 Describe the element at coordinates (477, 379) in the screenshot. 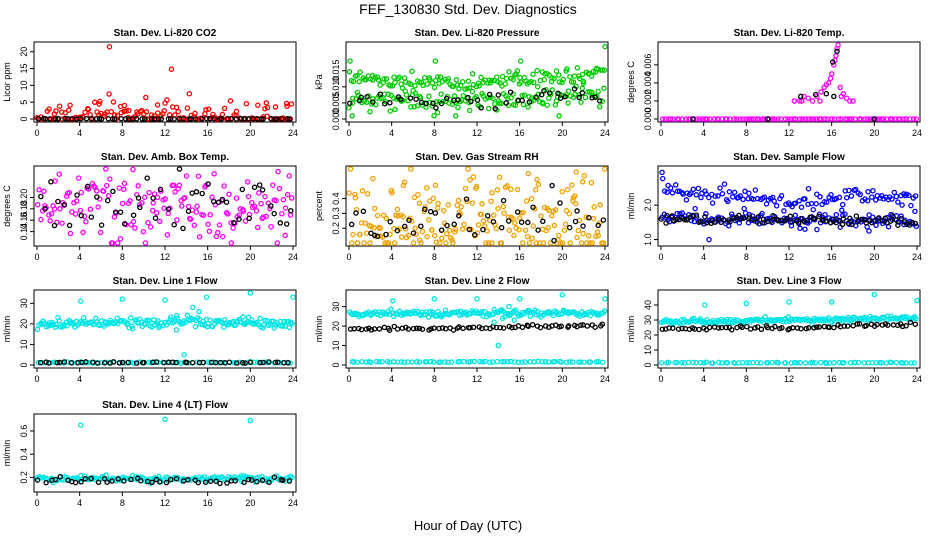

I see `x-tick-label: 12` at that location.